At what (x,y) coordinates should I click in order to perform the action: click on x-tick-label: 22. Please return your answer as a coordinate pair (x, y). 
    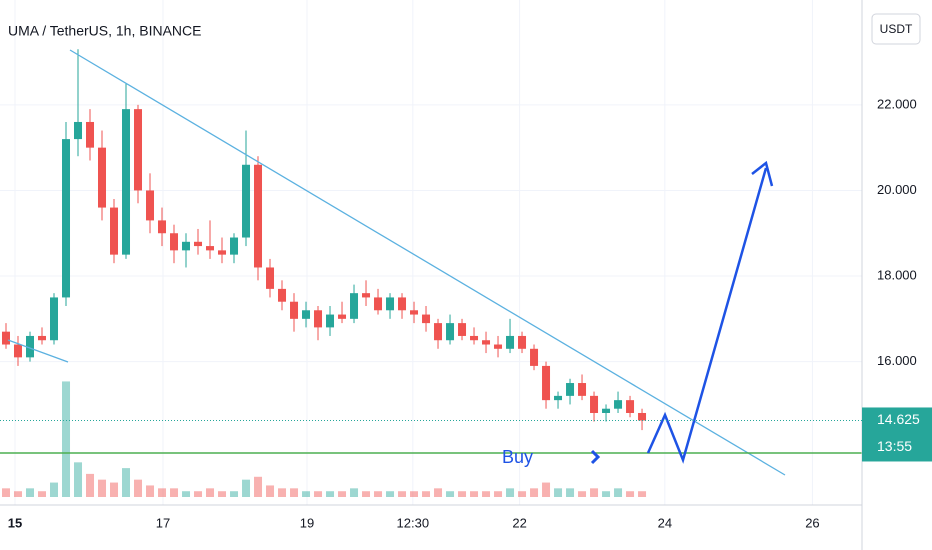
    Looking at the image, I should click on (519, 522).